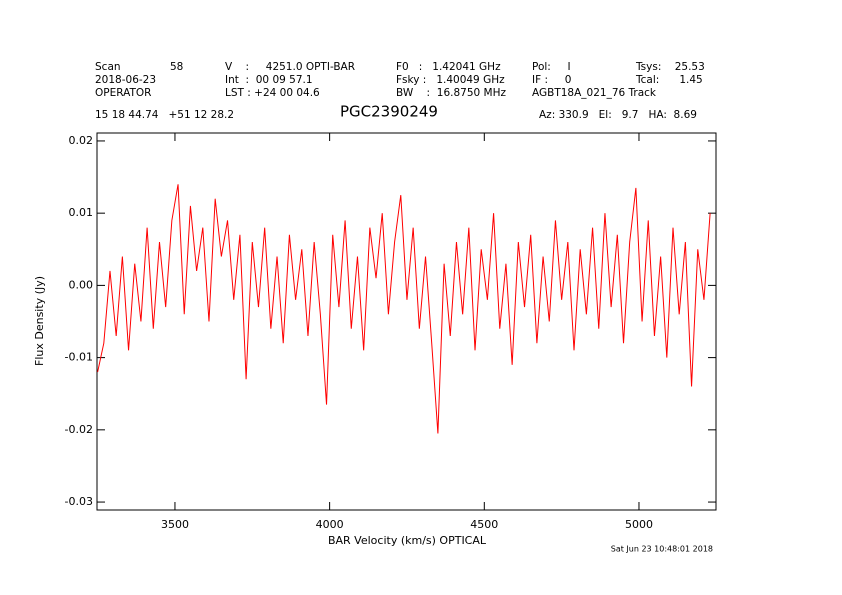 The width and height of the screenshot is (842, 595). What do you see at coordinates (290, 67) in the screenshot?
I see `header-field: V : 4251.0 OPTI-BAR` at bounding box center [290, 67].